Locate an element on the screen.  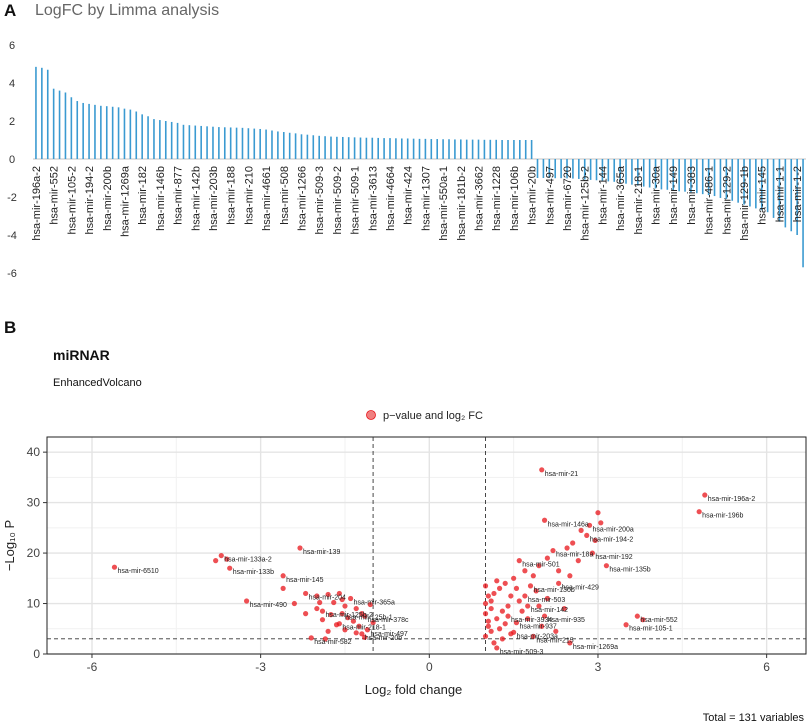
point-label: hsa-mir-130b is located at coordinates (554, 590).